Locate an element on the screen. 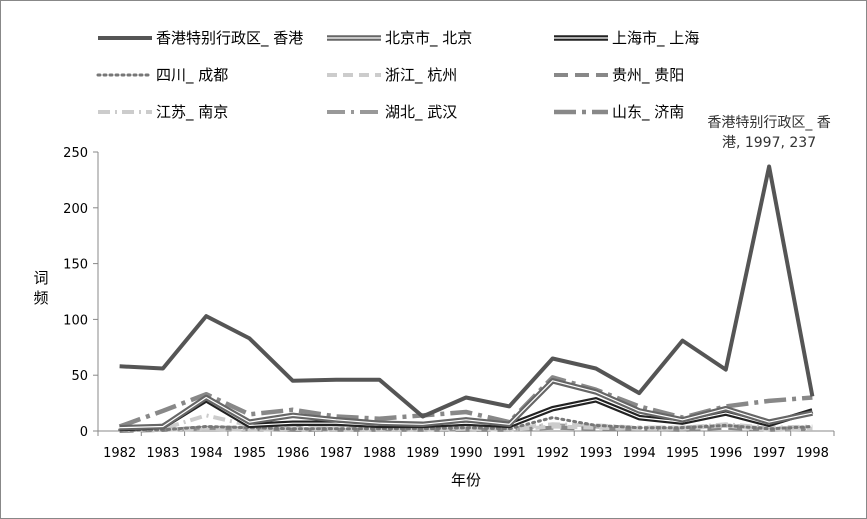 This screenshot has width=867, height=519. y-axis-title: 词频 is located at coordinates (40, 288).